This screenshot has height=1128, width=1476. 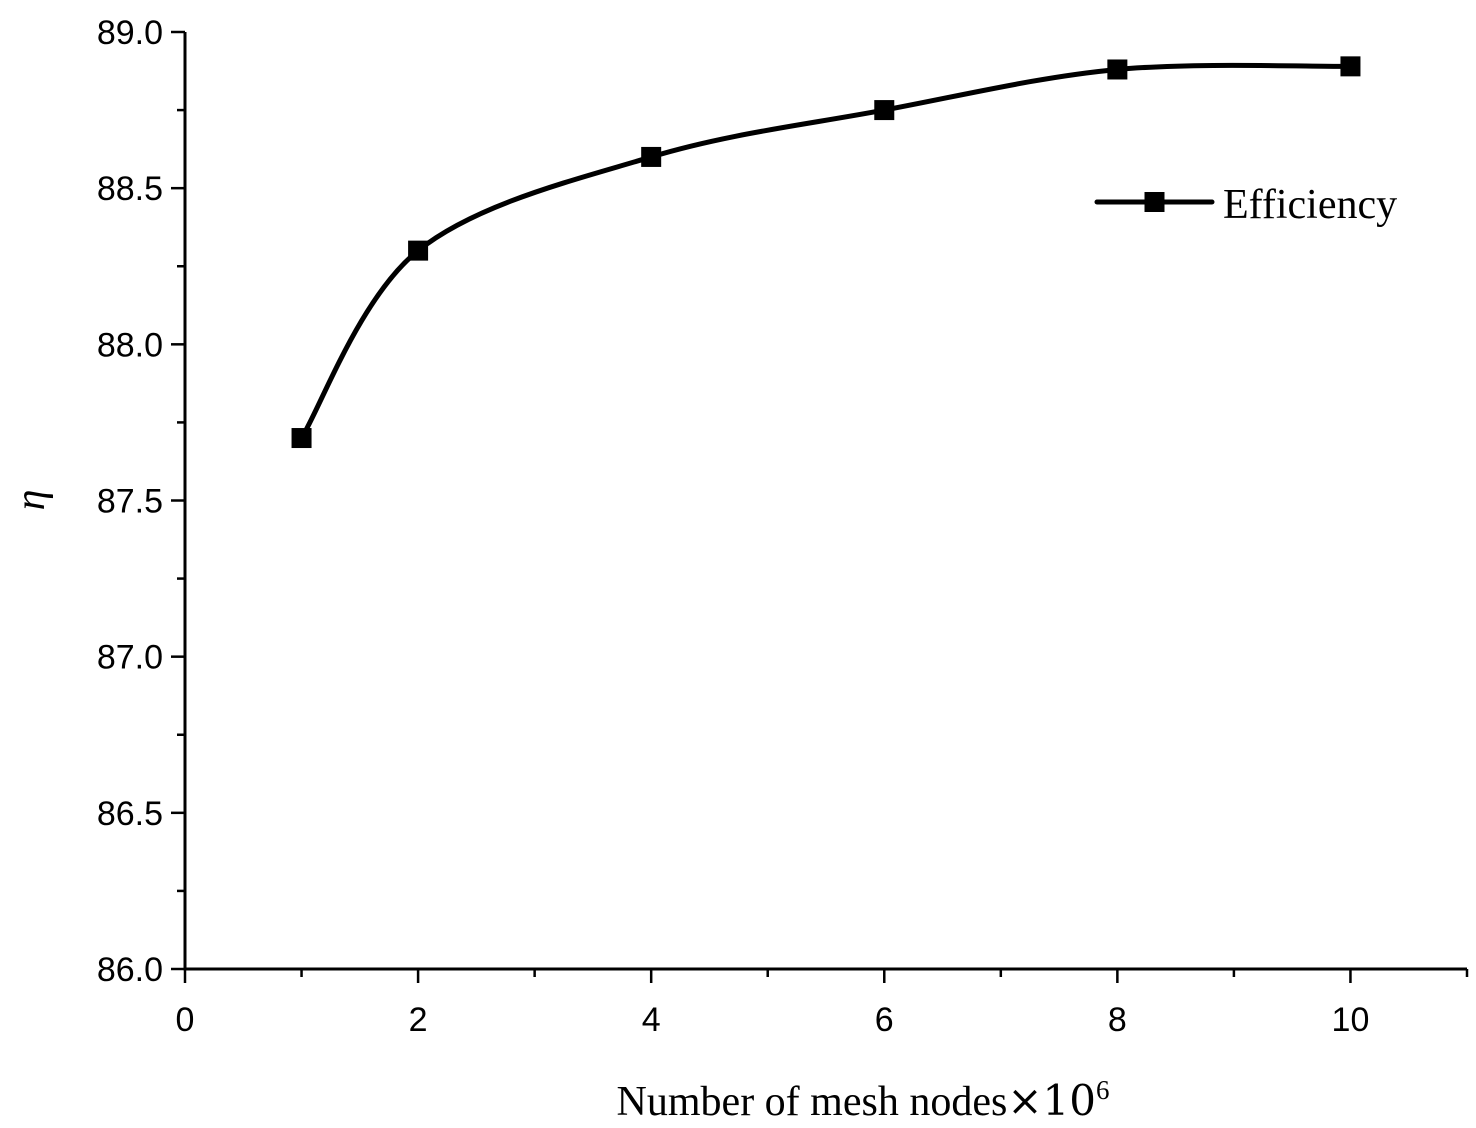 What do you see at coordinates (130, 814) in the screenshot?
I see `y-tick-label: 86.5` at bounding box center [130, 814].